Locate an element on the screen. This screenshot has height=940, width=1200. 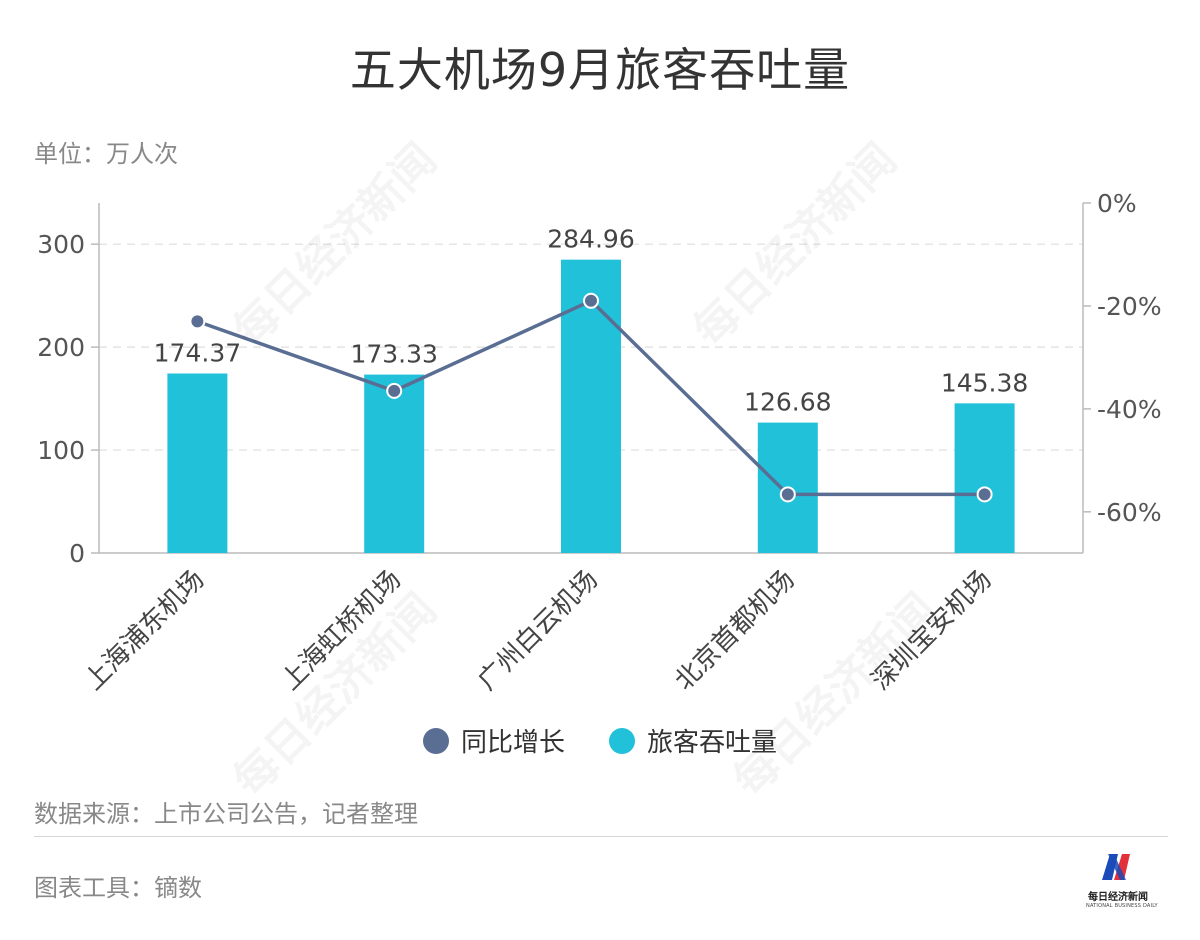
legend: 同比增长 旅客吞吐量 is located at coordinates (600, 740).